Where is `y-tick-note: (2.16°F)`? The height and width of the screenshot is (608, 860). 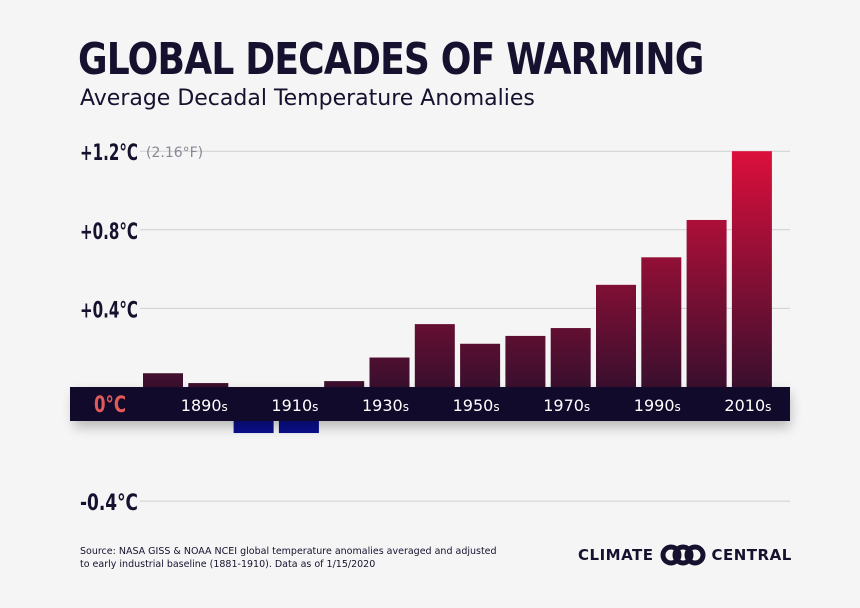
y-tick-note: (2.16°F) is located at coordinates (174, 153).